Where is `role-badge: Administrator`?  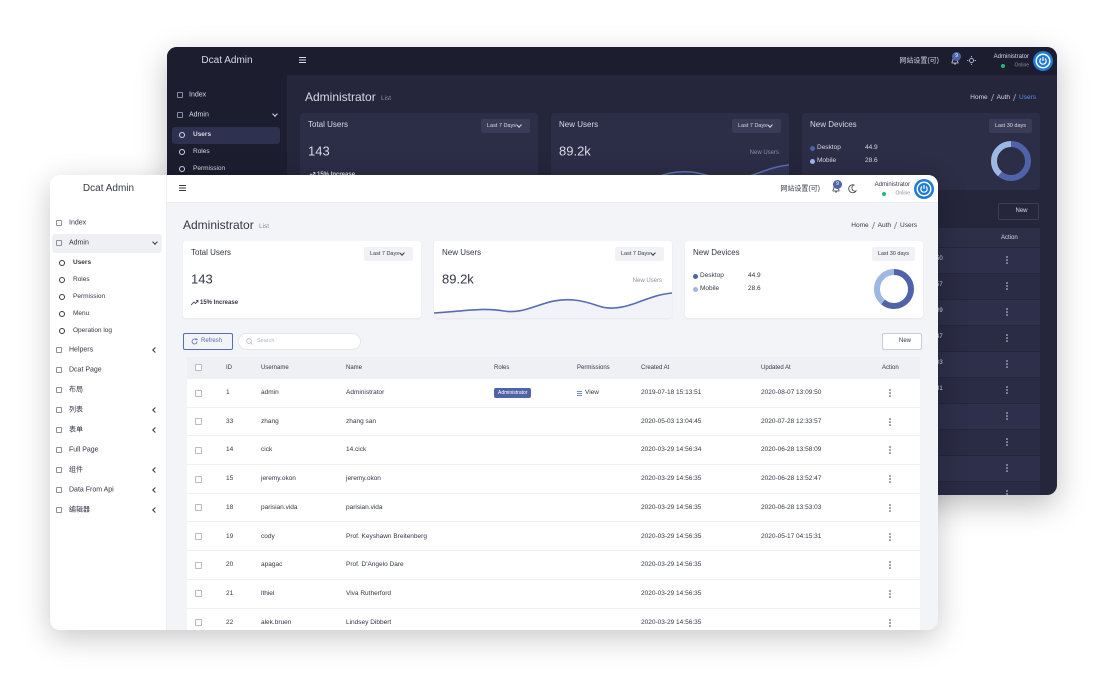 role-badge: Administrator is located at coordinates (513, 393).